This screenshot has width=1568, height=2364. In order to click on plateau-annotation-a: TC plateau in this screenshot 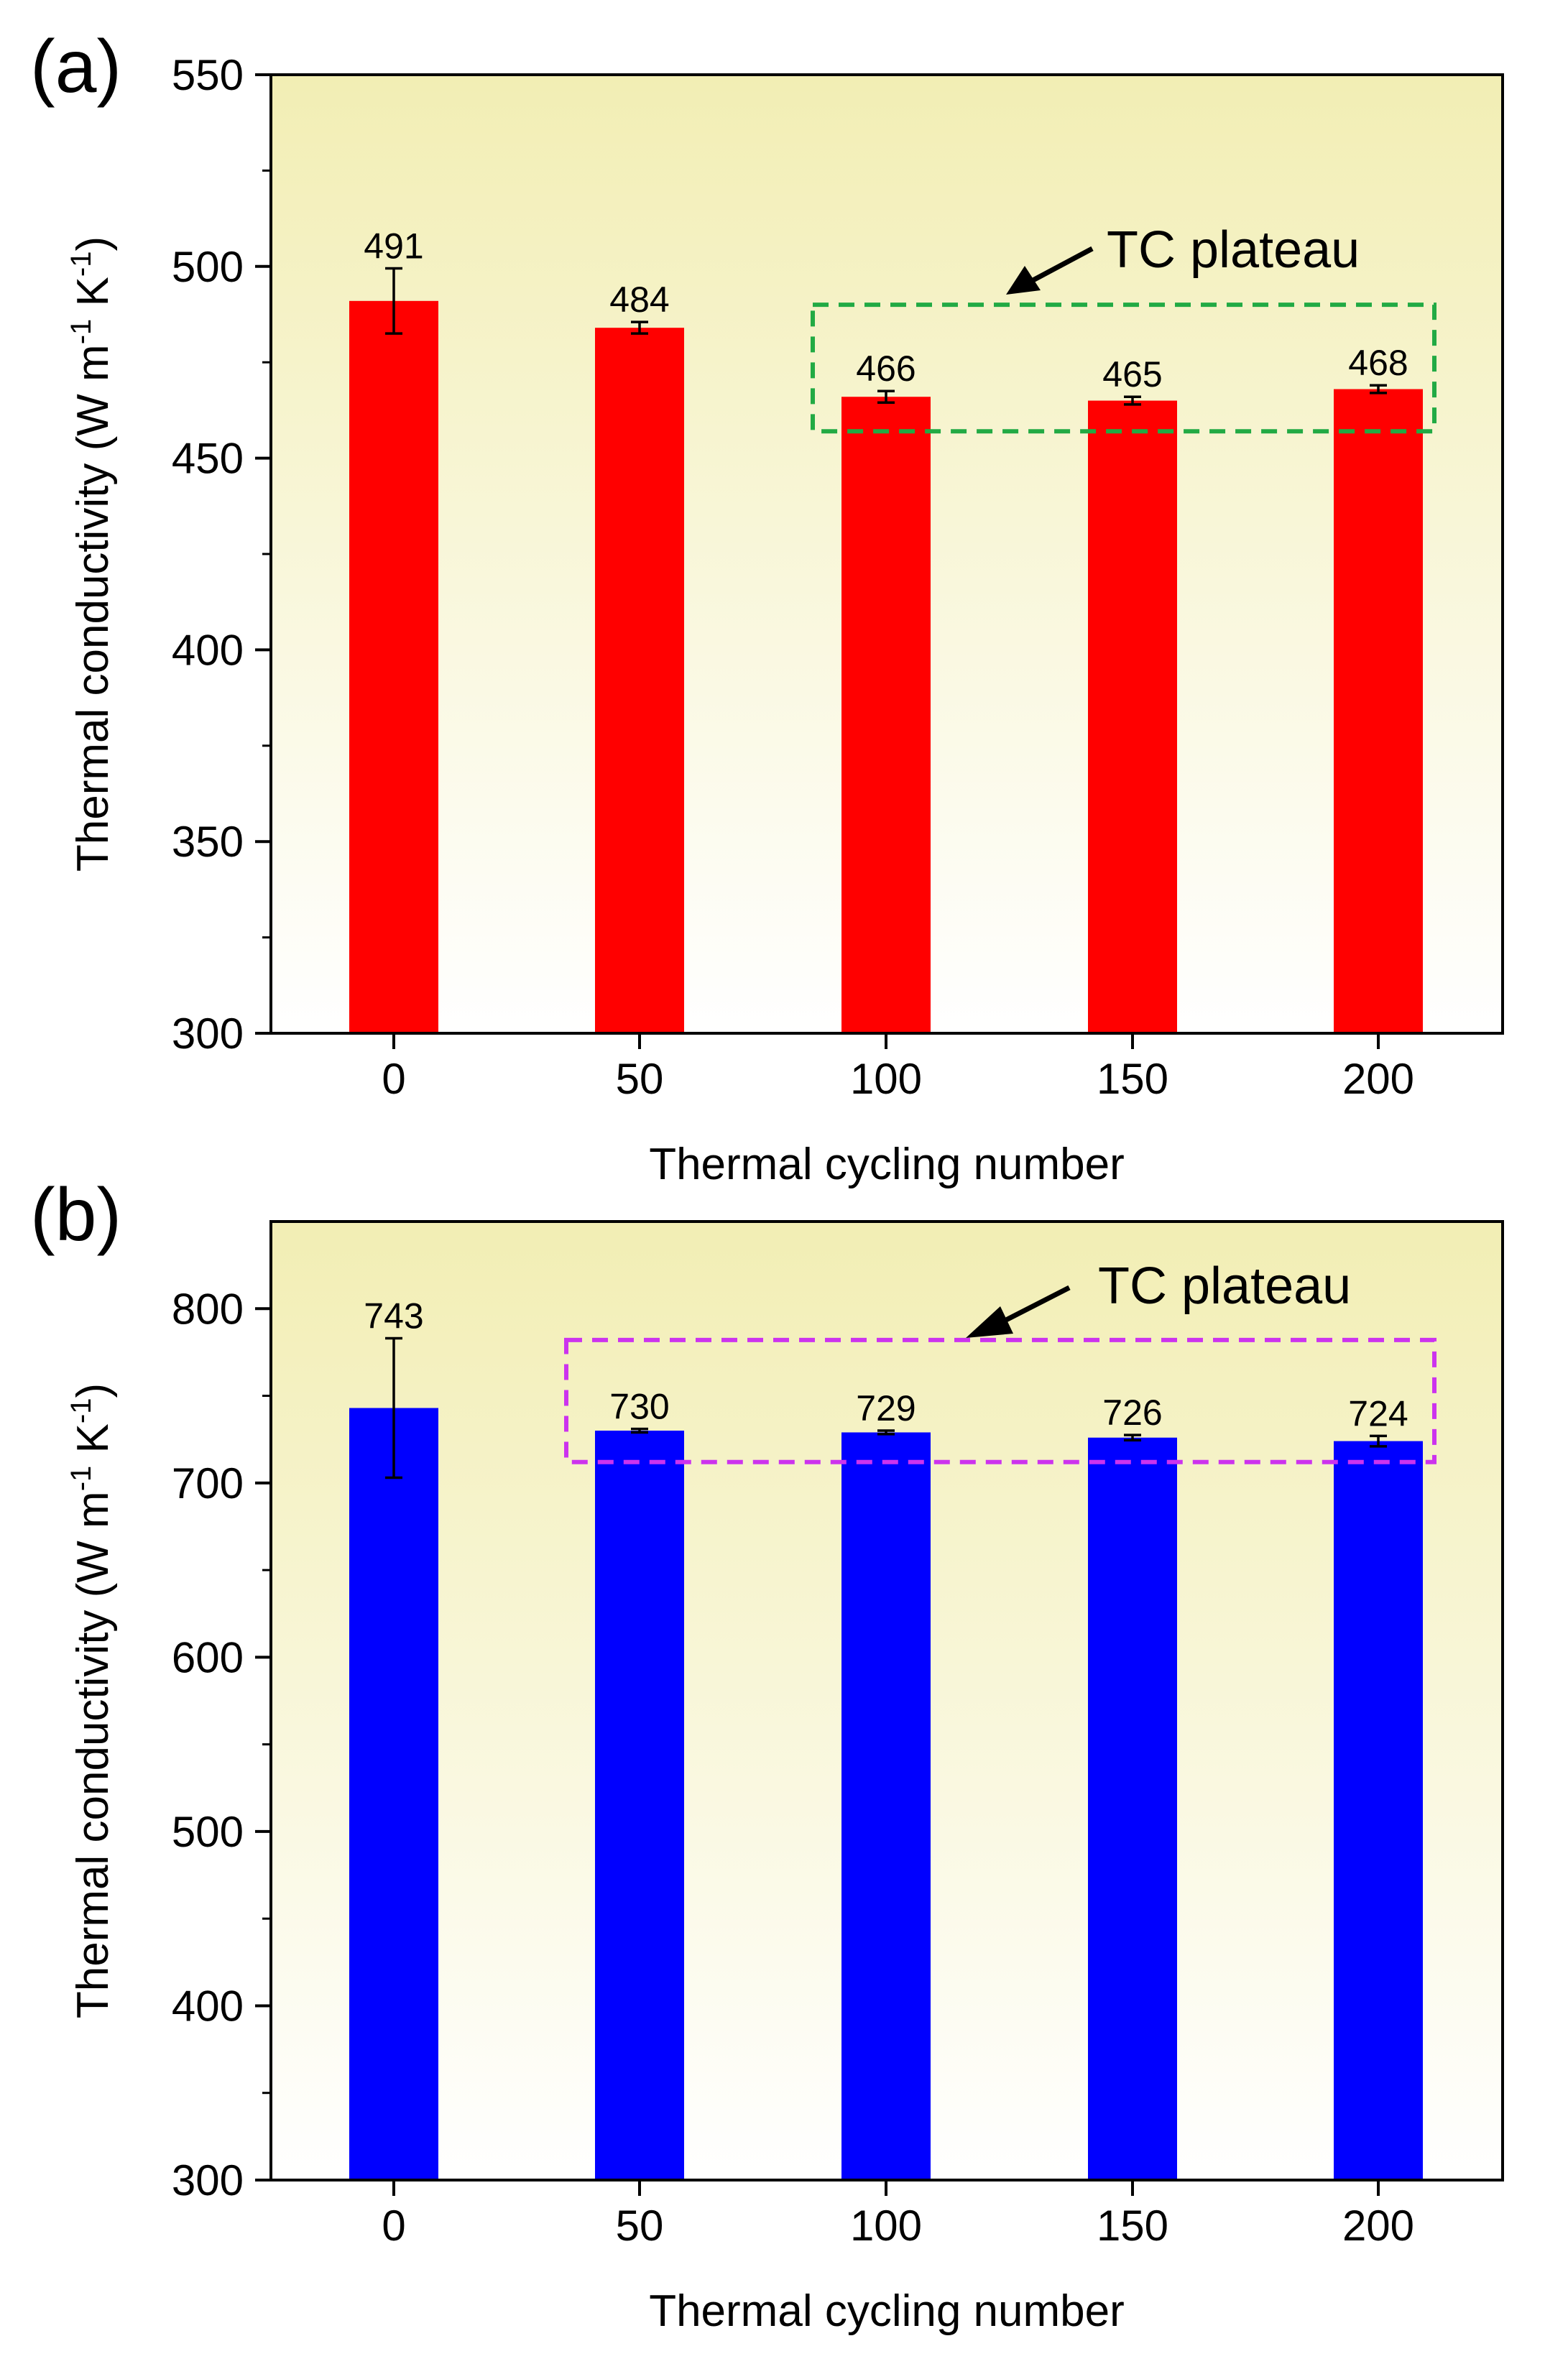, I will do `click(1183, 258)`.